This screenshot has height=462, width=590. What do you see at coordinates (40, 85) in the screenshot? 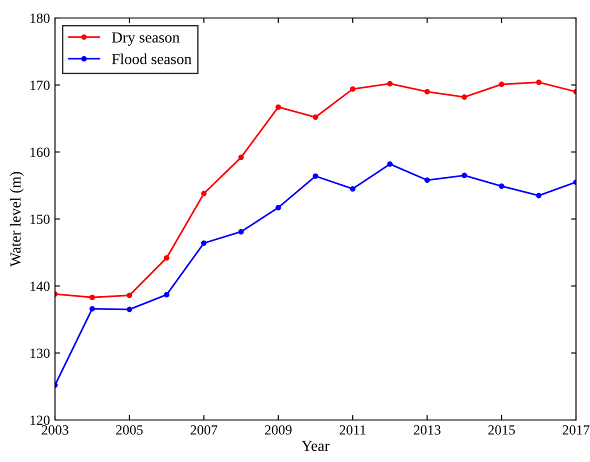
I see `y-tick-label: 170` at bounding box center [40, 85].